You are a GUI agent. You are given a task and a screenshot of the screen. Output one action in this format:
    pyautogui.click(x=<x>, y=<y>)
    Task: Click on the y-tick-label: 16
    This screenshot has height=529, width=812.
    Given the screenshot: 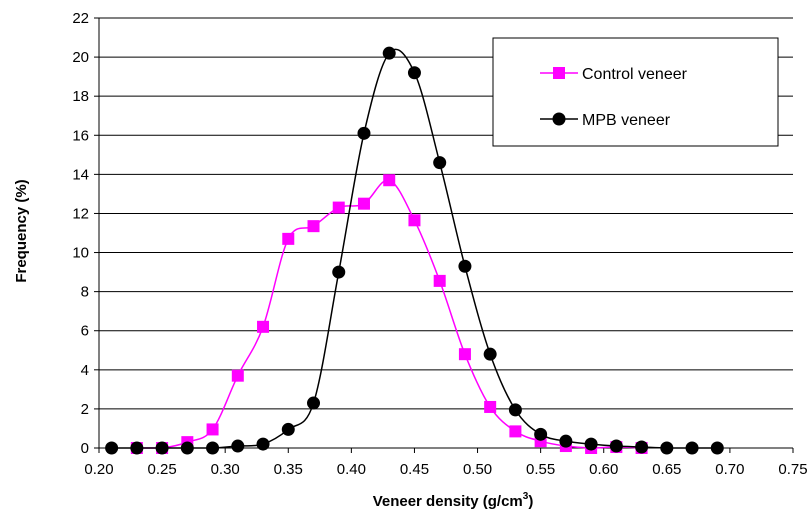 What is the action you would take?
    pyautogui.click(x=80, y=135)
    